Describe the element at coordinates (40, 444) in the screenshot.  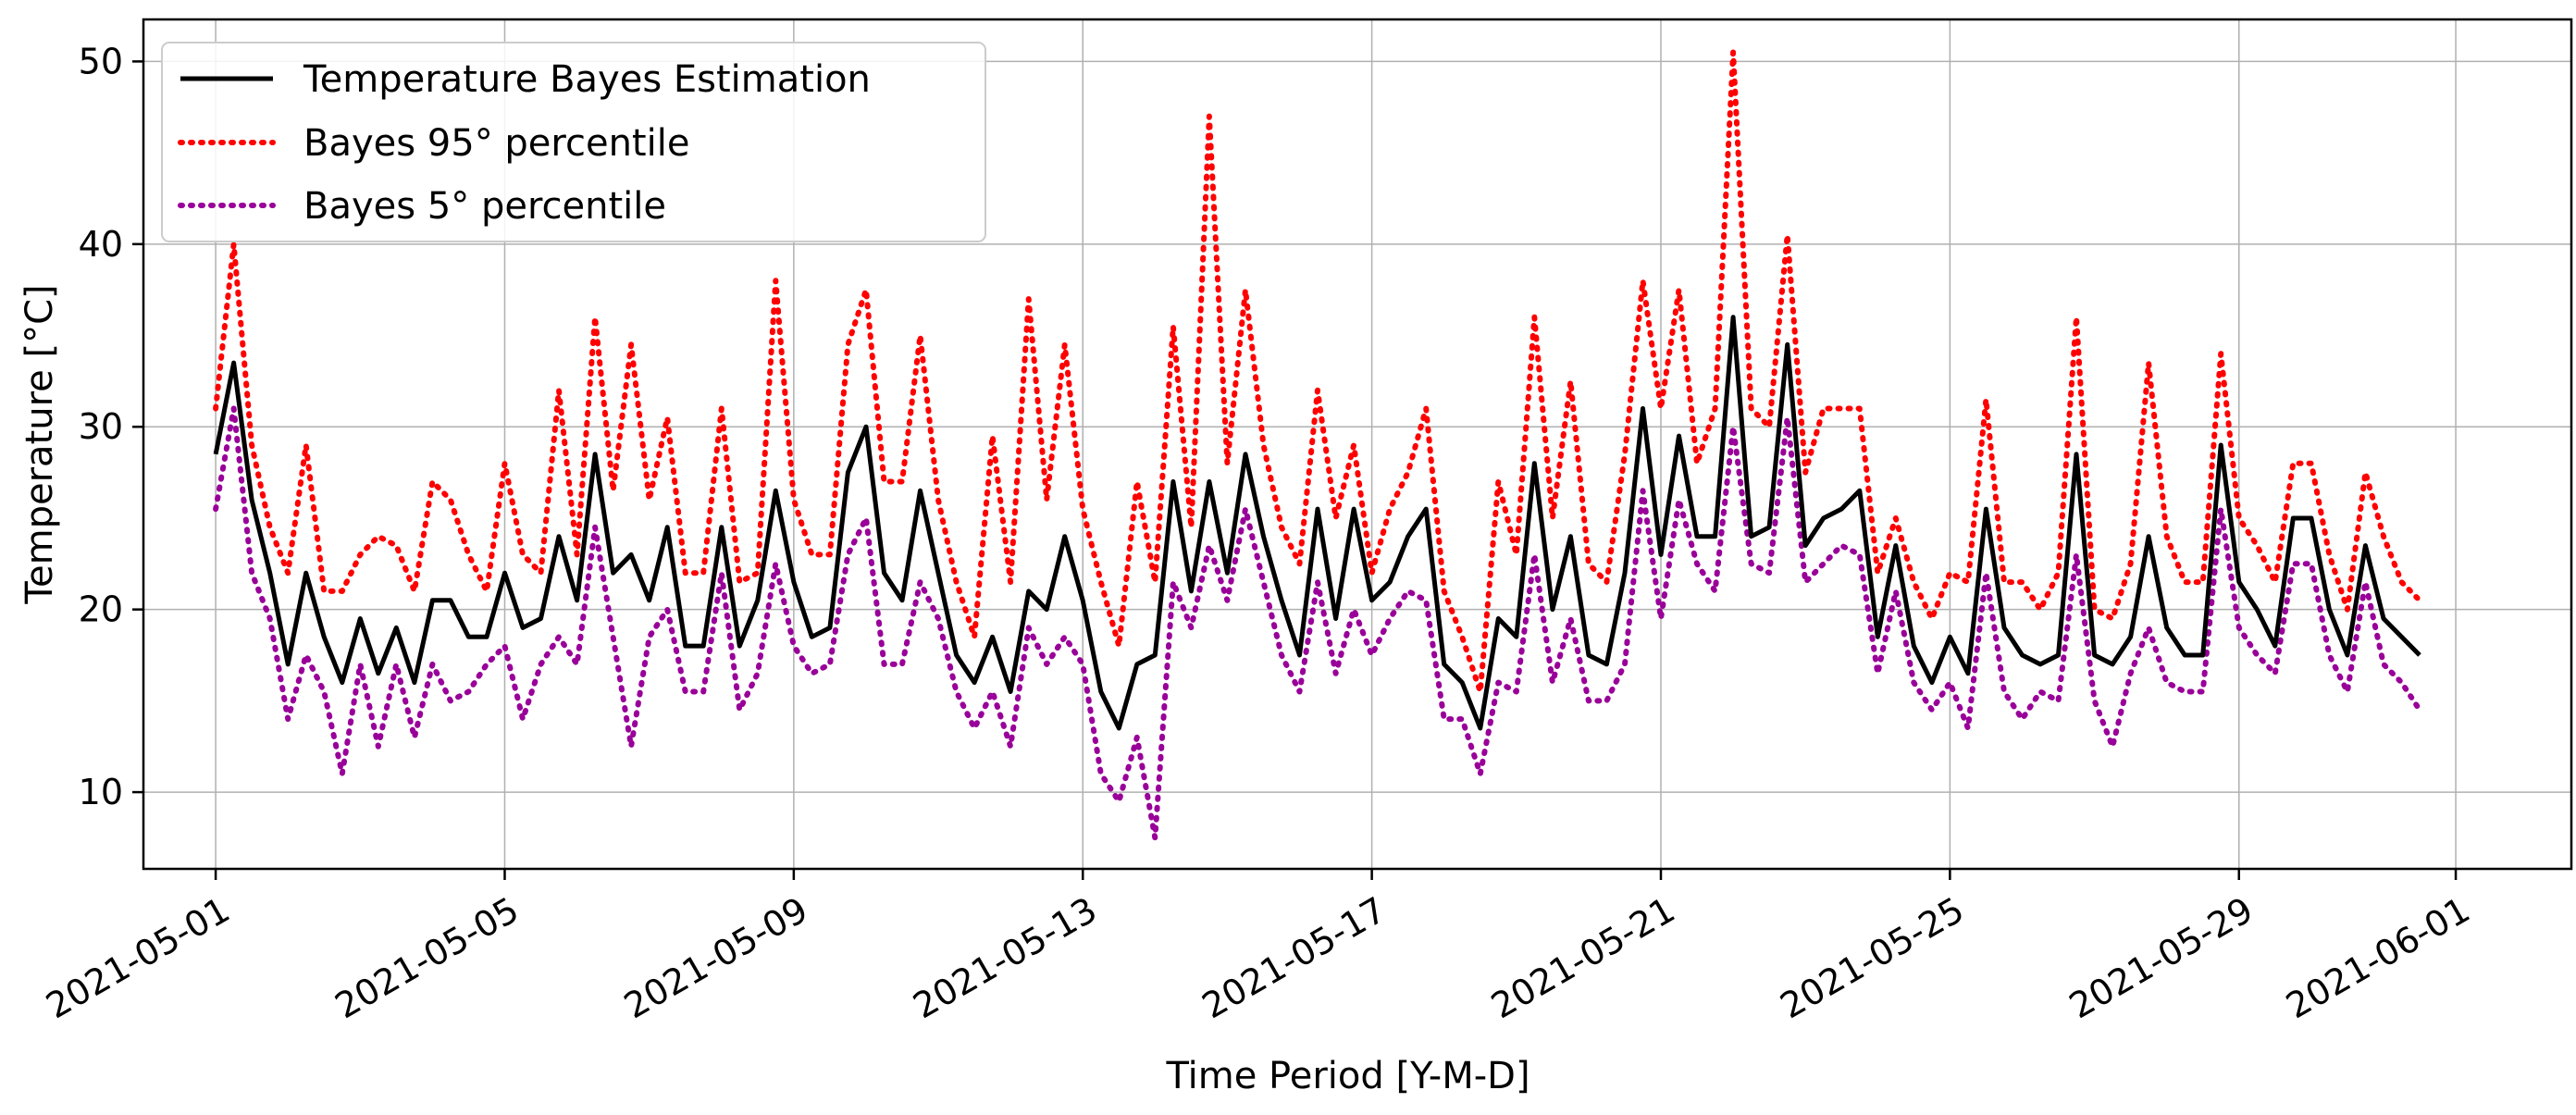
I see `y-axis-label: Temperature [°C]` at that location.